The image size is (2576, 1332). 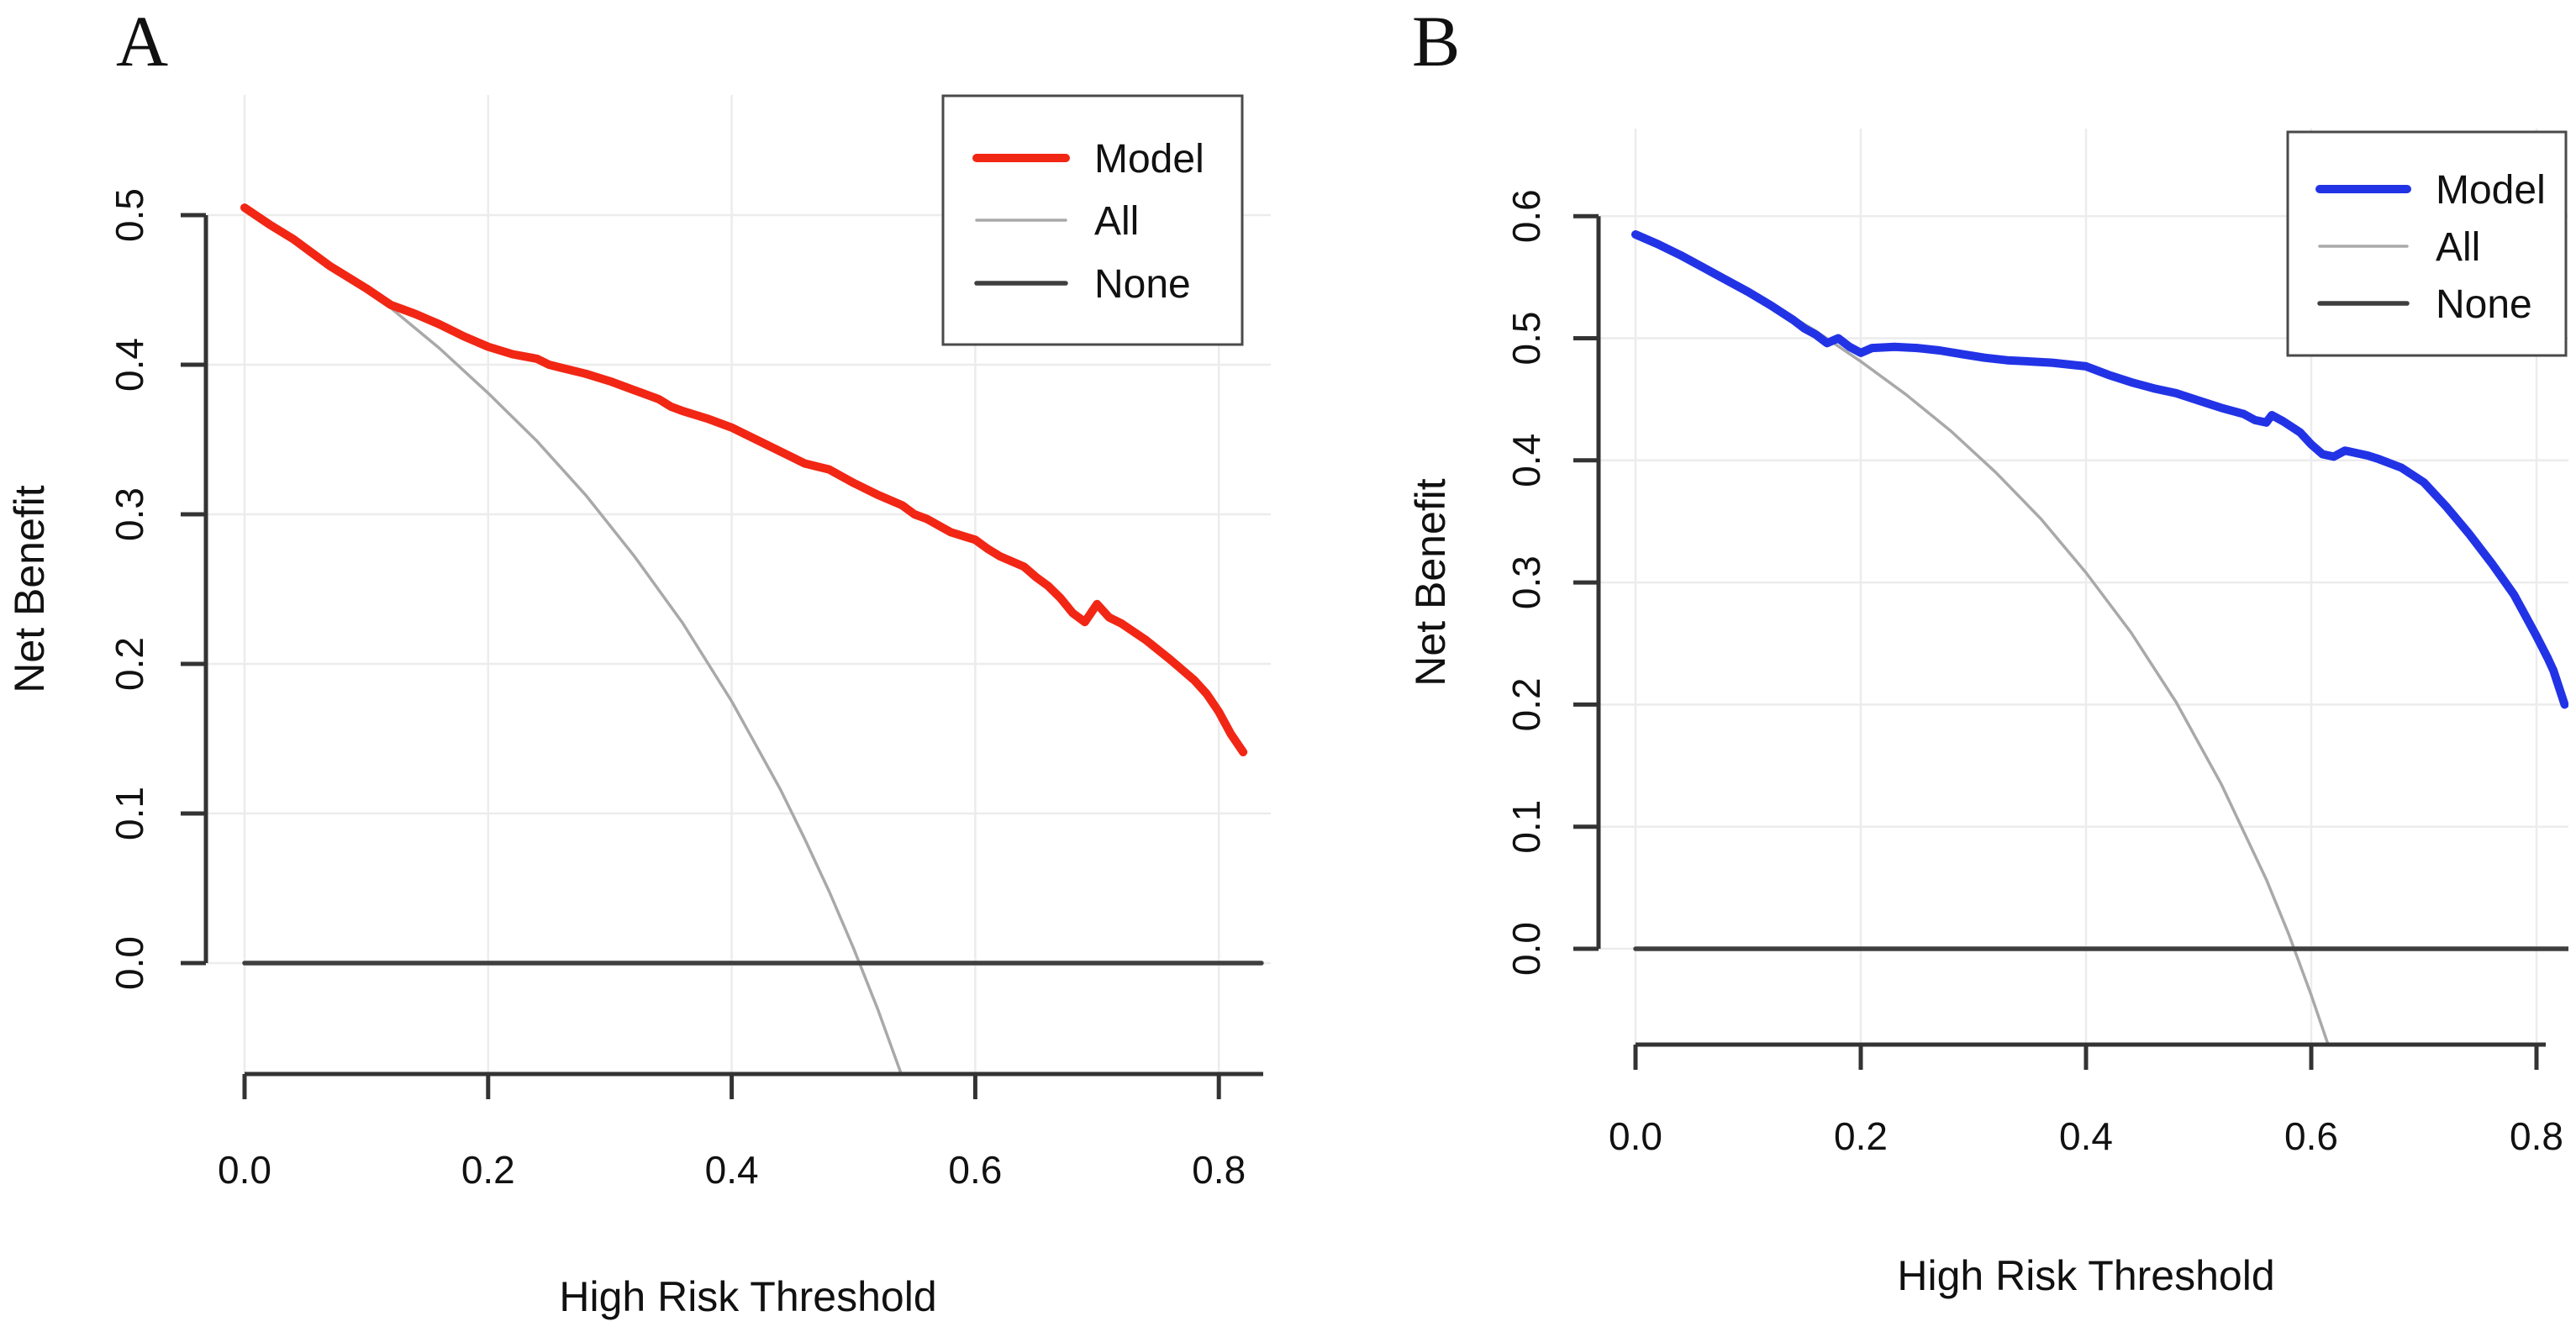 What do you see at coordinates (2427, 243) in the screenshot?
I see `legend-box` at bounding box center [2427, 243].